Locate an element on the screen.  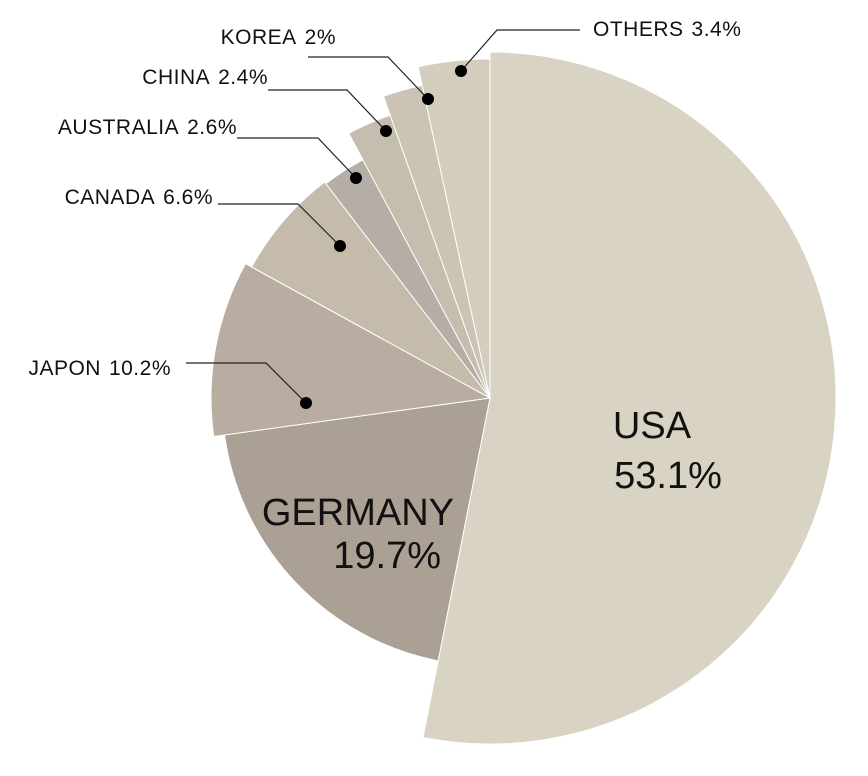
slice-label: CHINA 2.4% is located at coordinates (205, 77).